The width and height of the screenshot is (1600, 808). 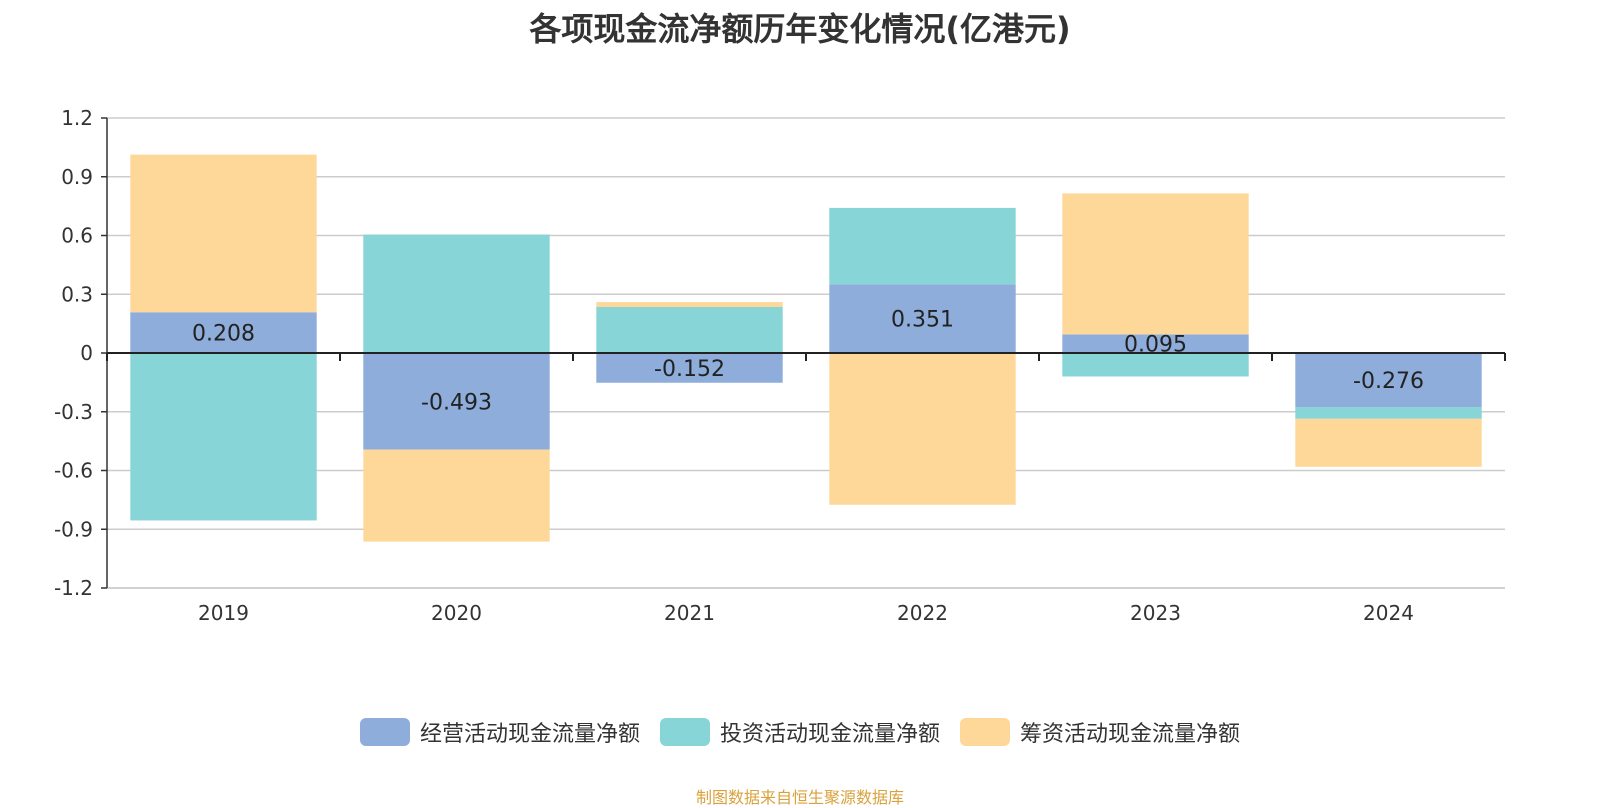 What do you see at coordinates (77, 177) in the screenshot?
I see `y-tick-label: 0.9` at bounding box center [77, 177].